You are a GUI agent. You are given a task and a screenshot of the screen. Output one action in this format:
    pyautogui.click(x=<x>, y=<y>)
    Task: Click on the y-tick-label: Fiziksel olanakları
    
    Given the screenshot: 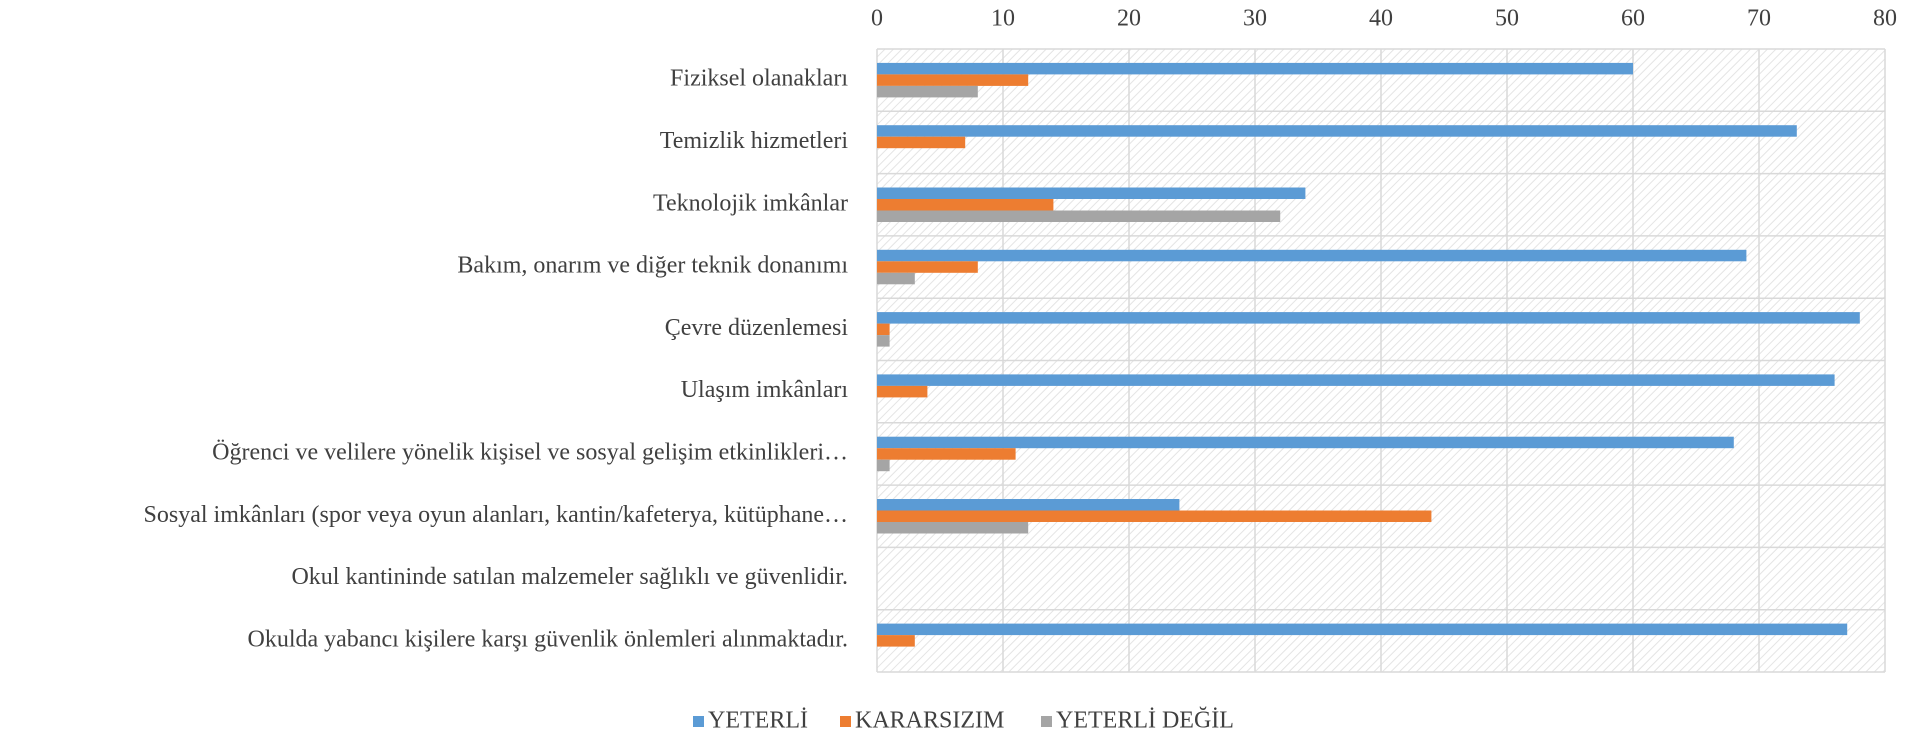 What is the action you would take?
    pyautogui.click(x=759, y=79)
    